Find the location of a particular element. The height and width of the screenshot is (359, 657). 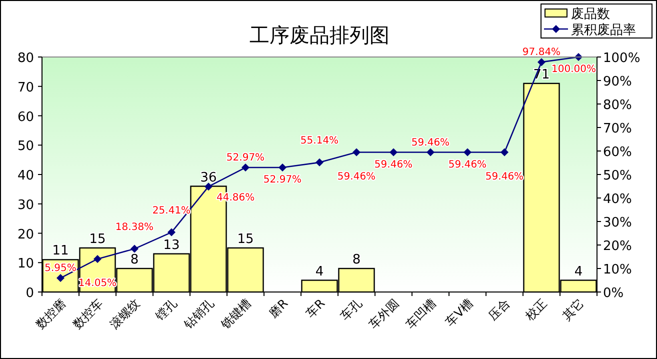

data-label: 5.95% is located at coordinates (60, 268).